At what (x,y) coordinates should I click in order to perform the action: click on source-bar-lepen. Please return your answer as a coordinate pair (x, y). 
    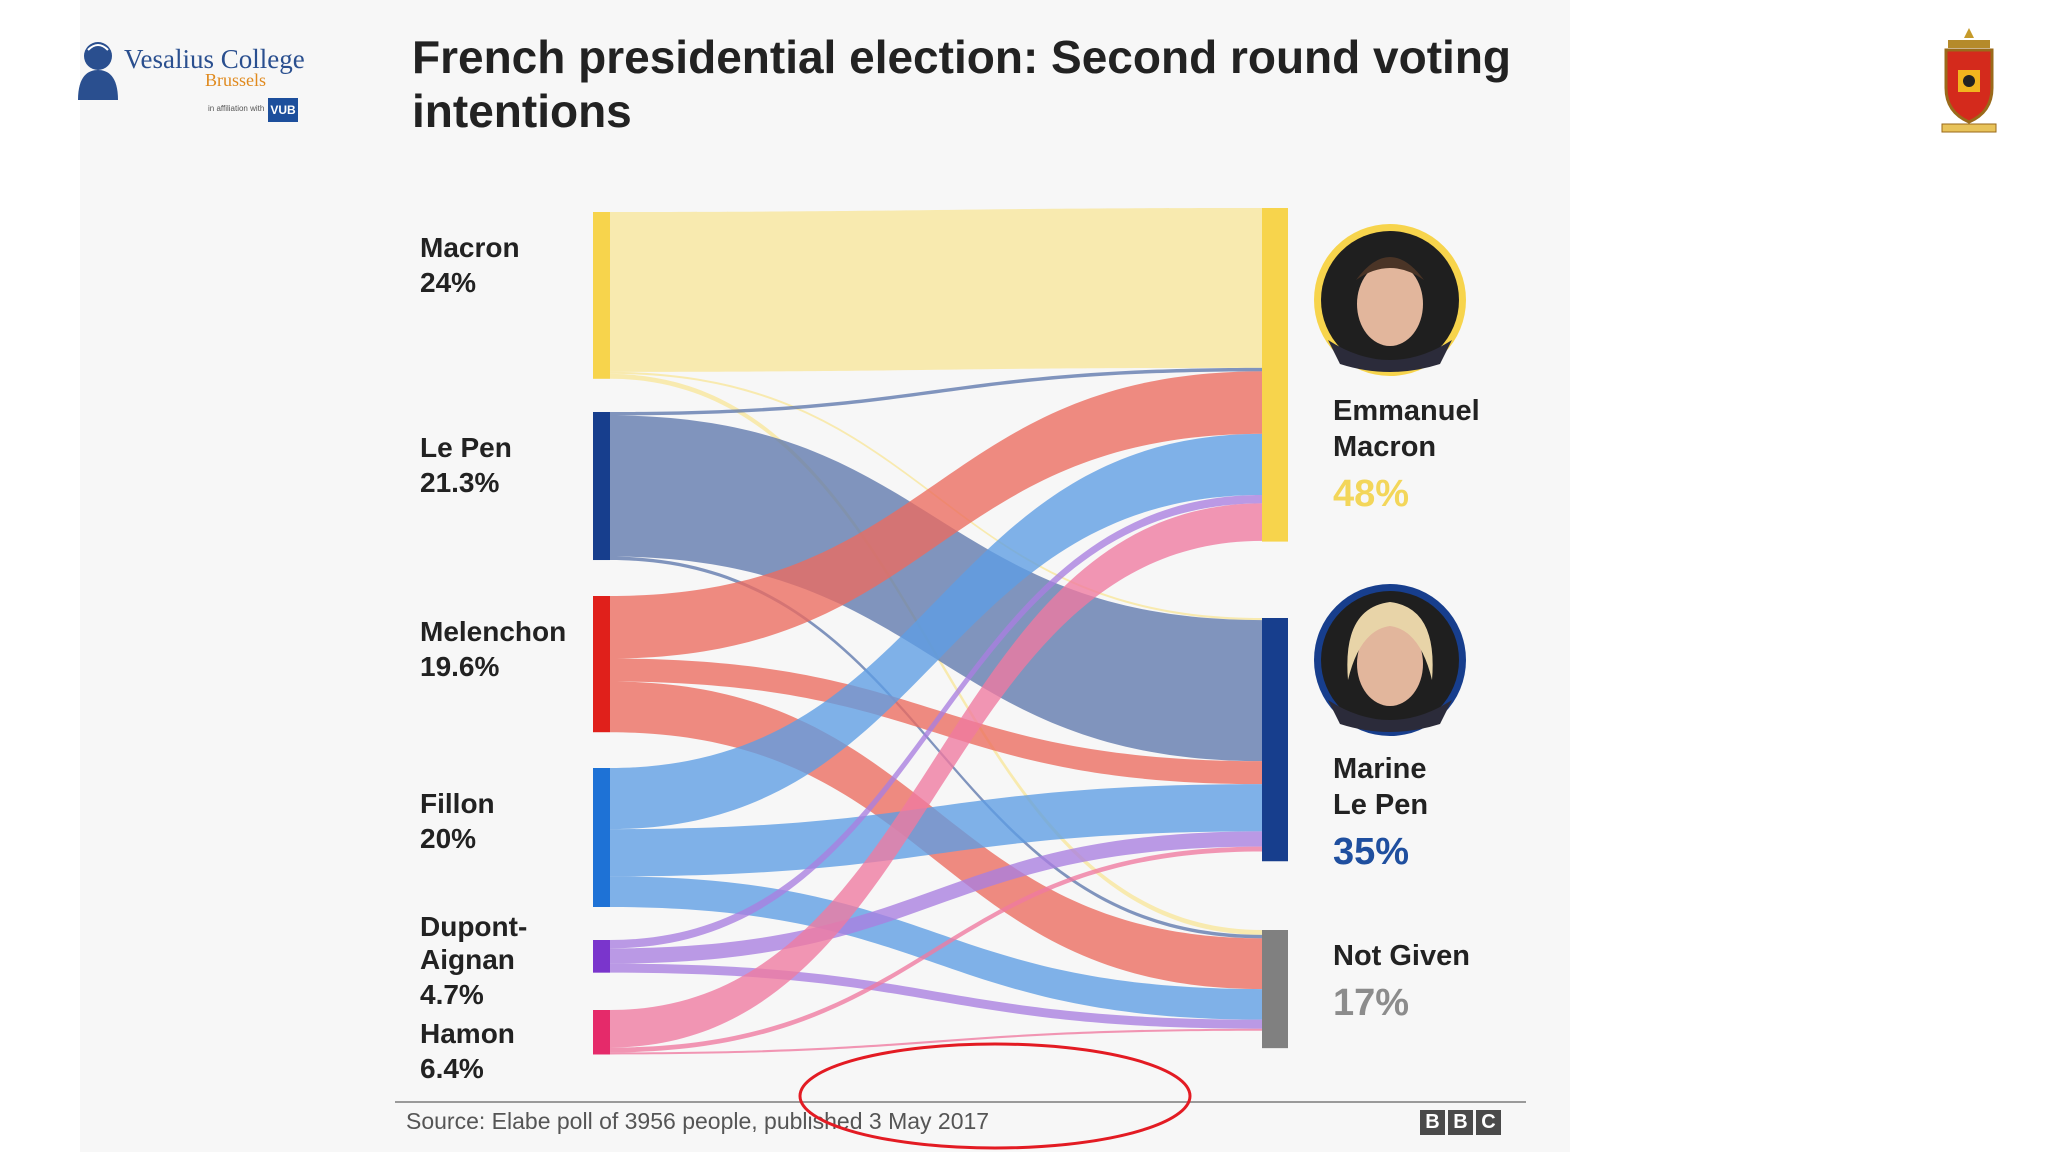
    Looking at the image, I should click on (601, 486).